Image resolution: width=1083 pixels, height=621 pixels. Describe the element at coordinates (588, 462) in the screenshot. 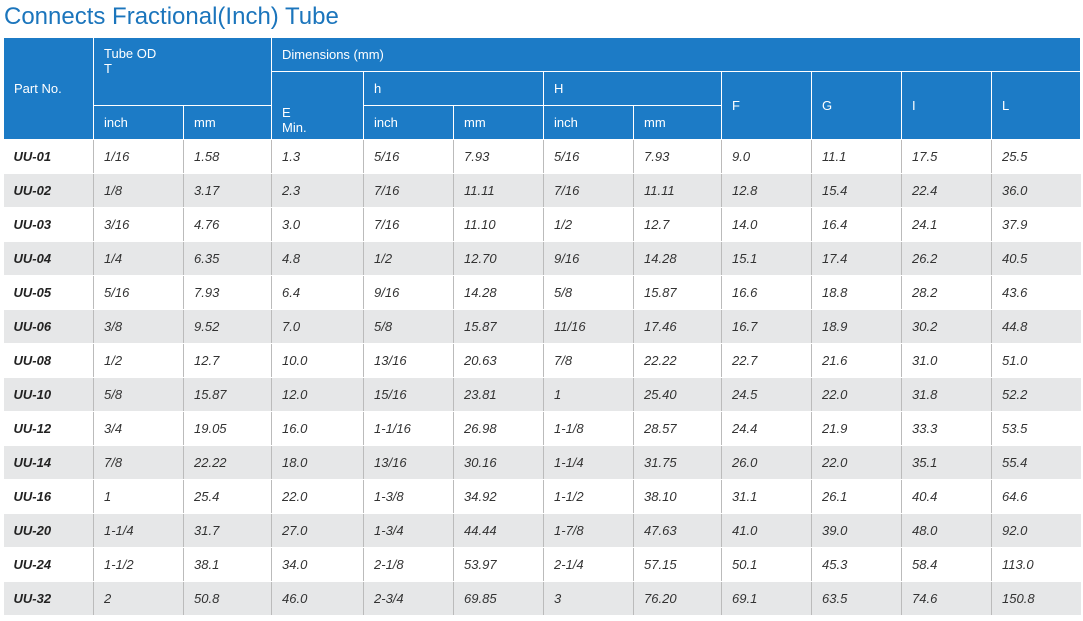

I see `cell: 1-1/4` at that location.